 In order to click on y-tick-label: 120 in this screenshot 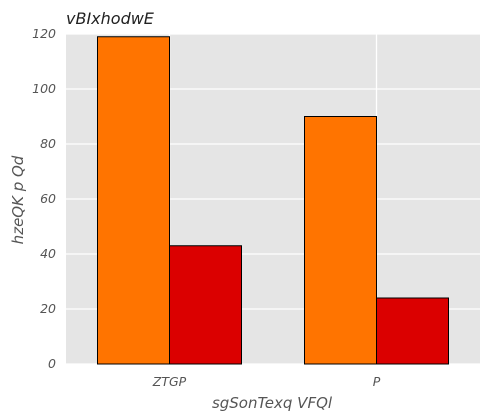, I will do `click(44, 33)`.